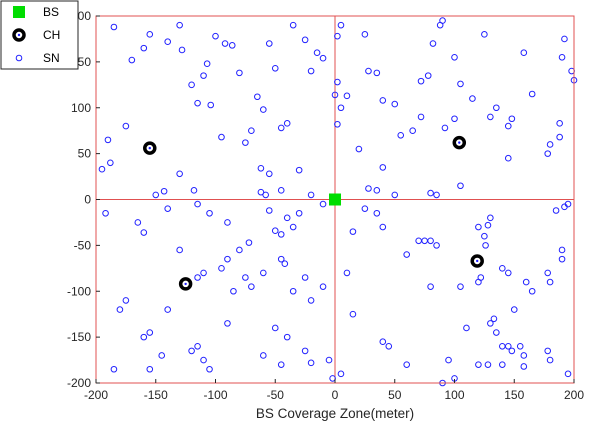 Image resolution: width=592 pixels, height=430 pixels. I want to click on legend-label: SN, so click(51, 58).